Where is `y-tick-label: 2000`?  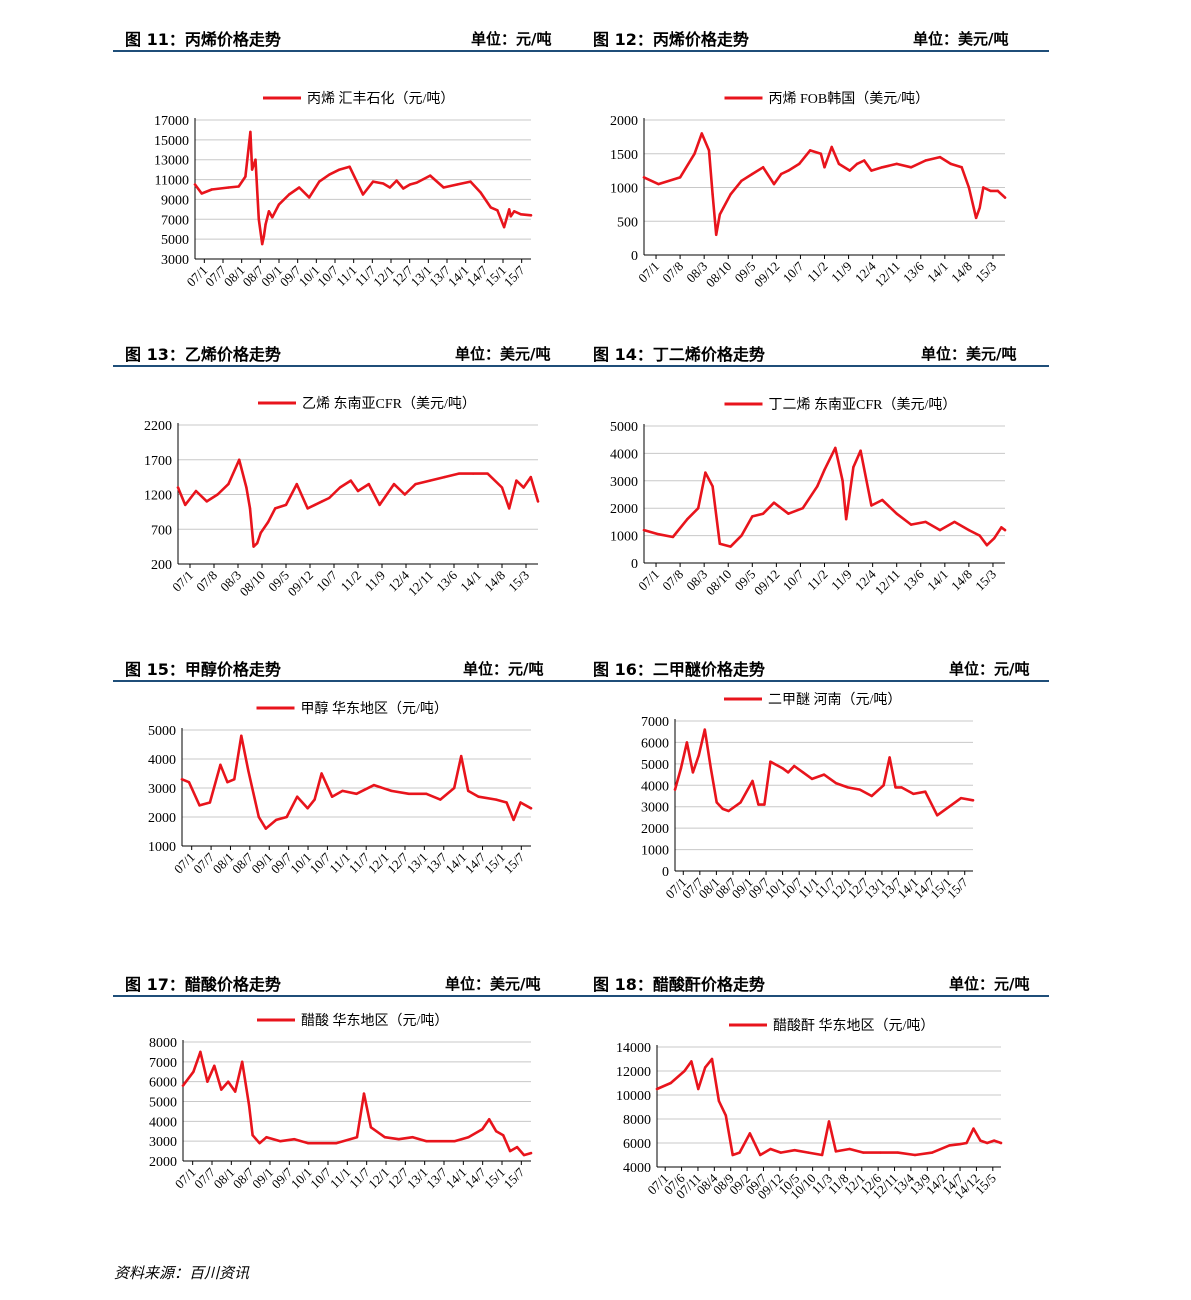
y-tick-label: 2000 is located at coordinates (162, 818).